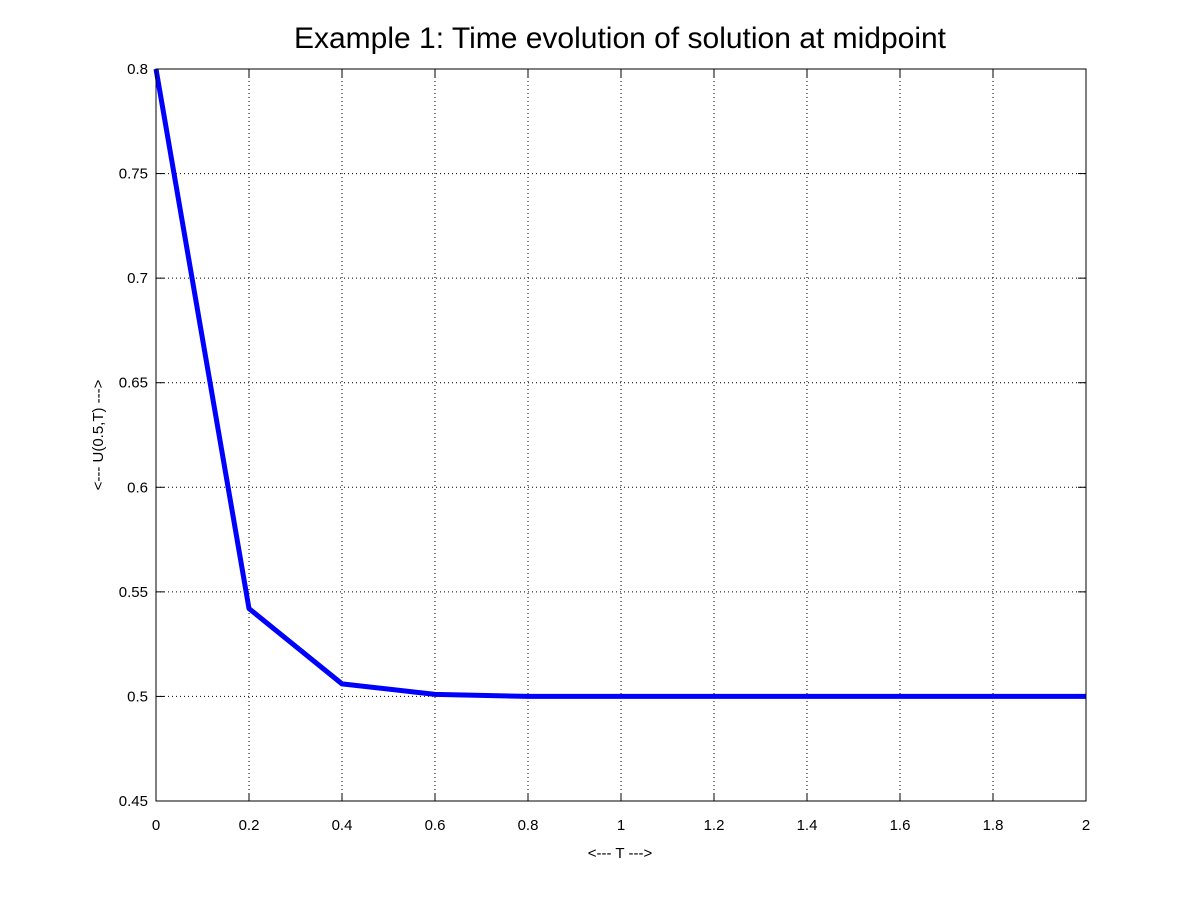  I want to click on y-tick-label: 0.75, so click(133, 174).